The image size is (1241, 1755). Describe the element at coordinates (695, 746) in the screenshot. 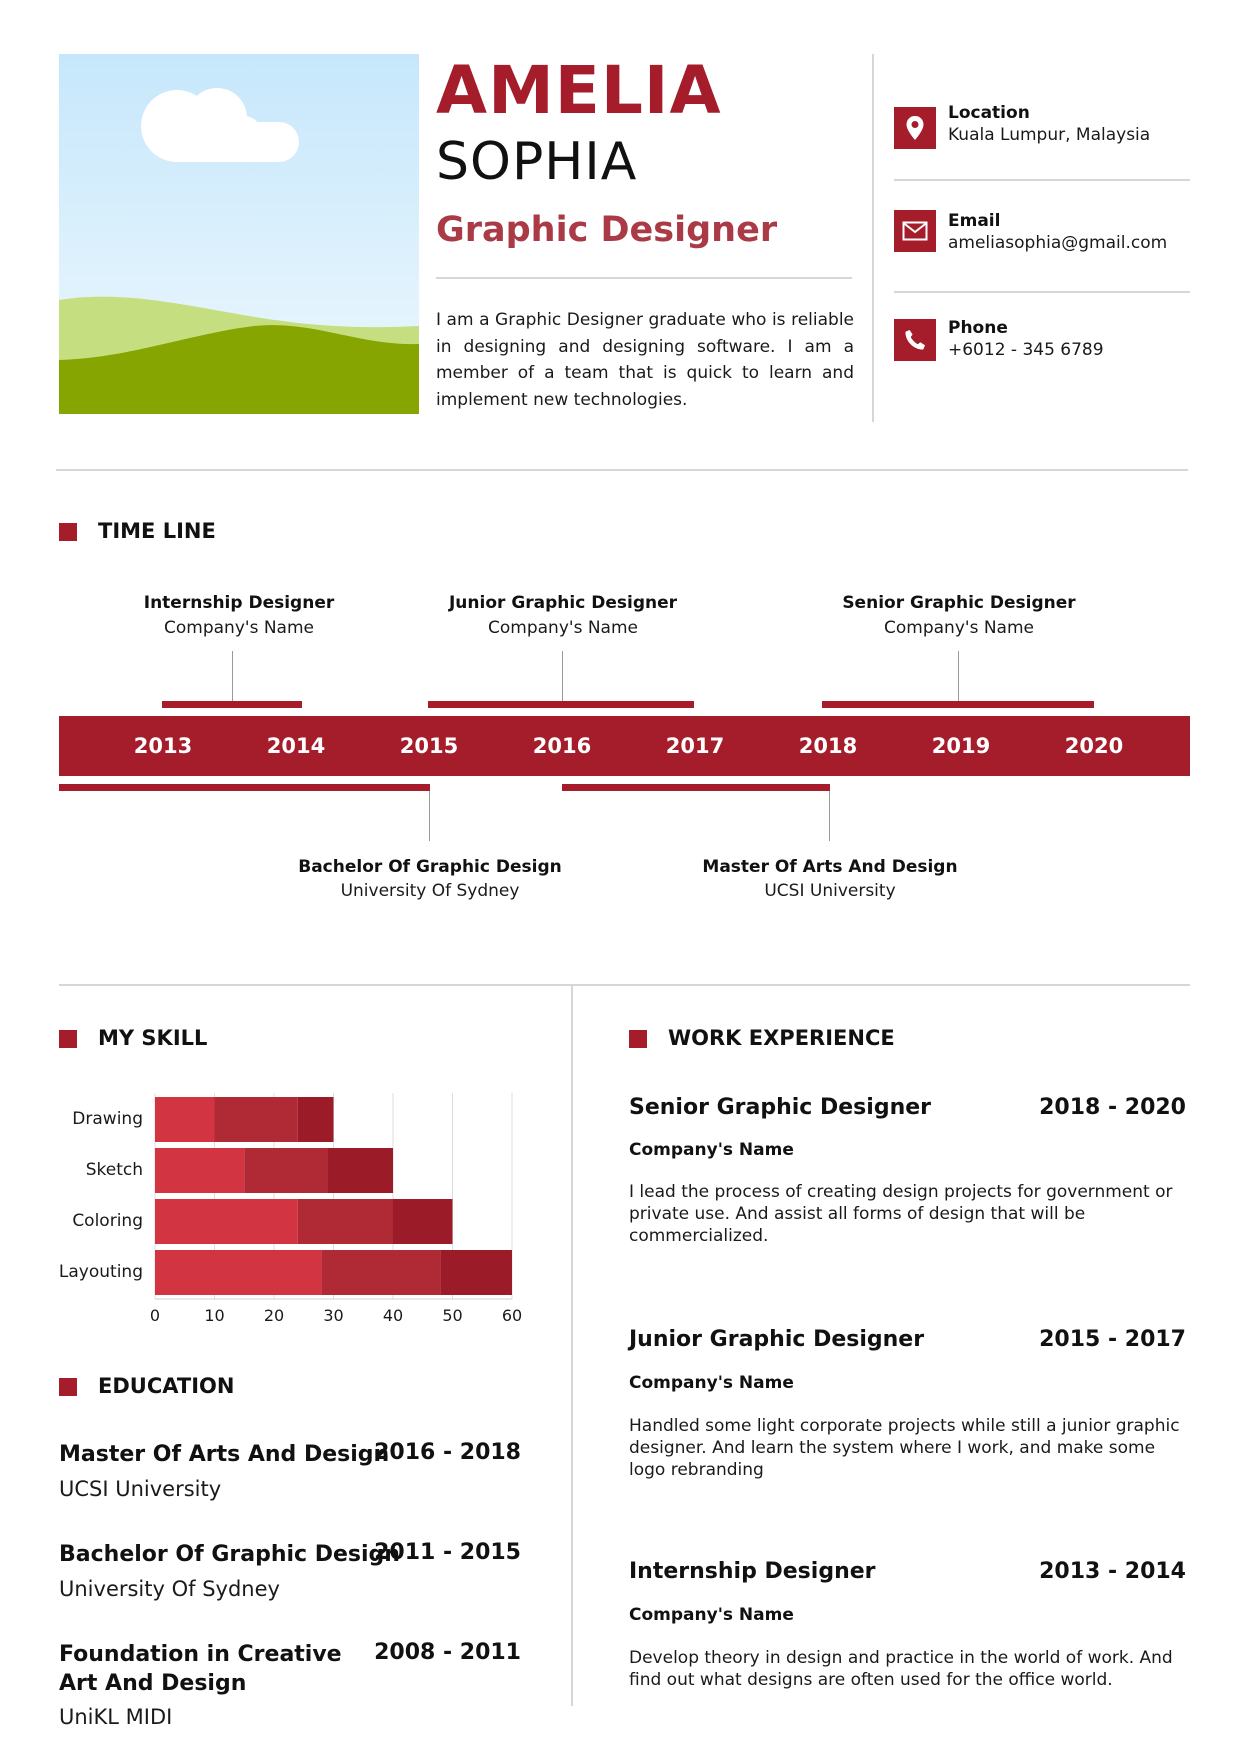

I see `timeline-year: 2017` at that location.